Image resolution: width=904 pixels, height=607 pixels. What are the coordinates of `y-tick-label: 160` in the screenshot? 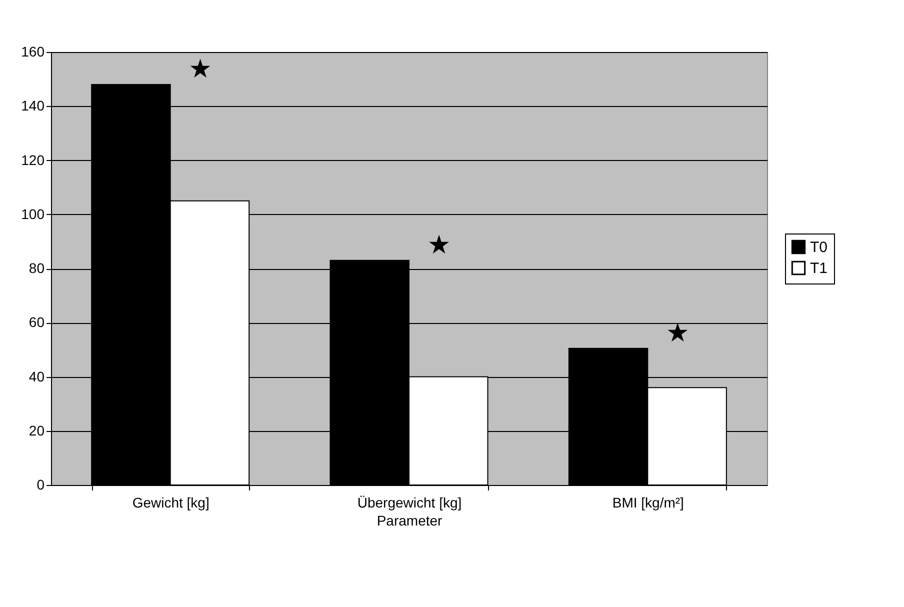 It's located at (33, 52).